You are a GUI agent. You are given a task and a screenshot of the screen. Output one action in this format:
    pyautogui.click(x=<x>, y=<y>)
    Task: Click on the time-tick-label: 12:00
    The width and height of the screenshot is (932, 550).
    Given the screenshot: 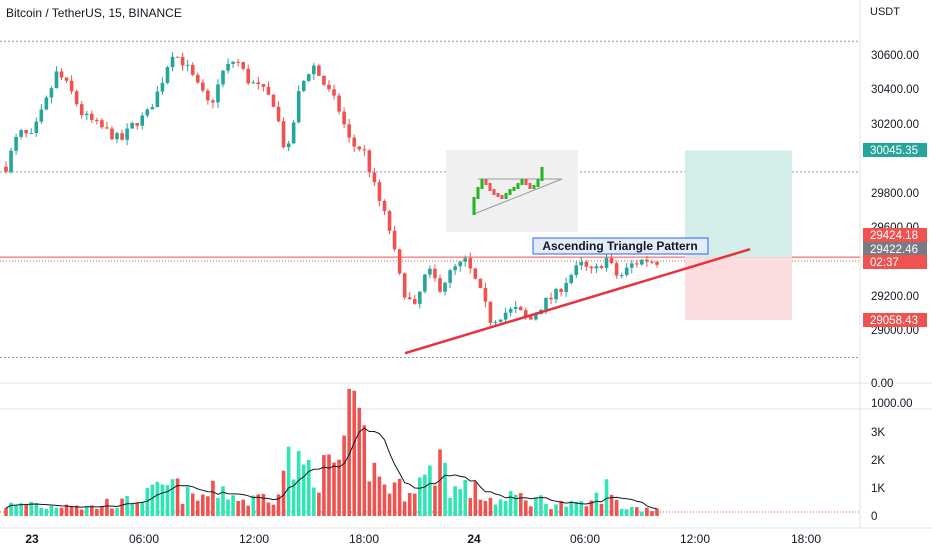 What is the action you would take?
    pyautogui.click(x=695, y=539)
    